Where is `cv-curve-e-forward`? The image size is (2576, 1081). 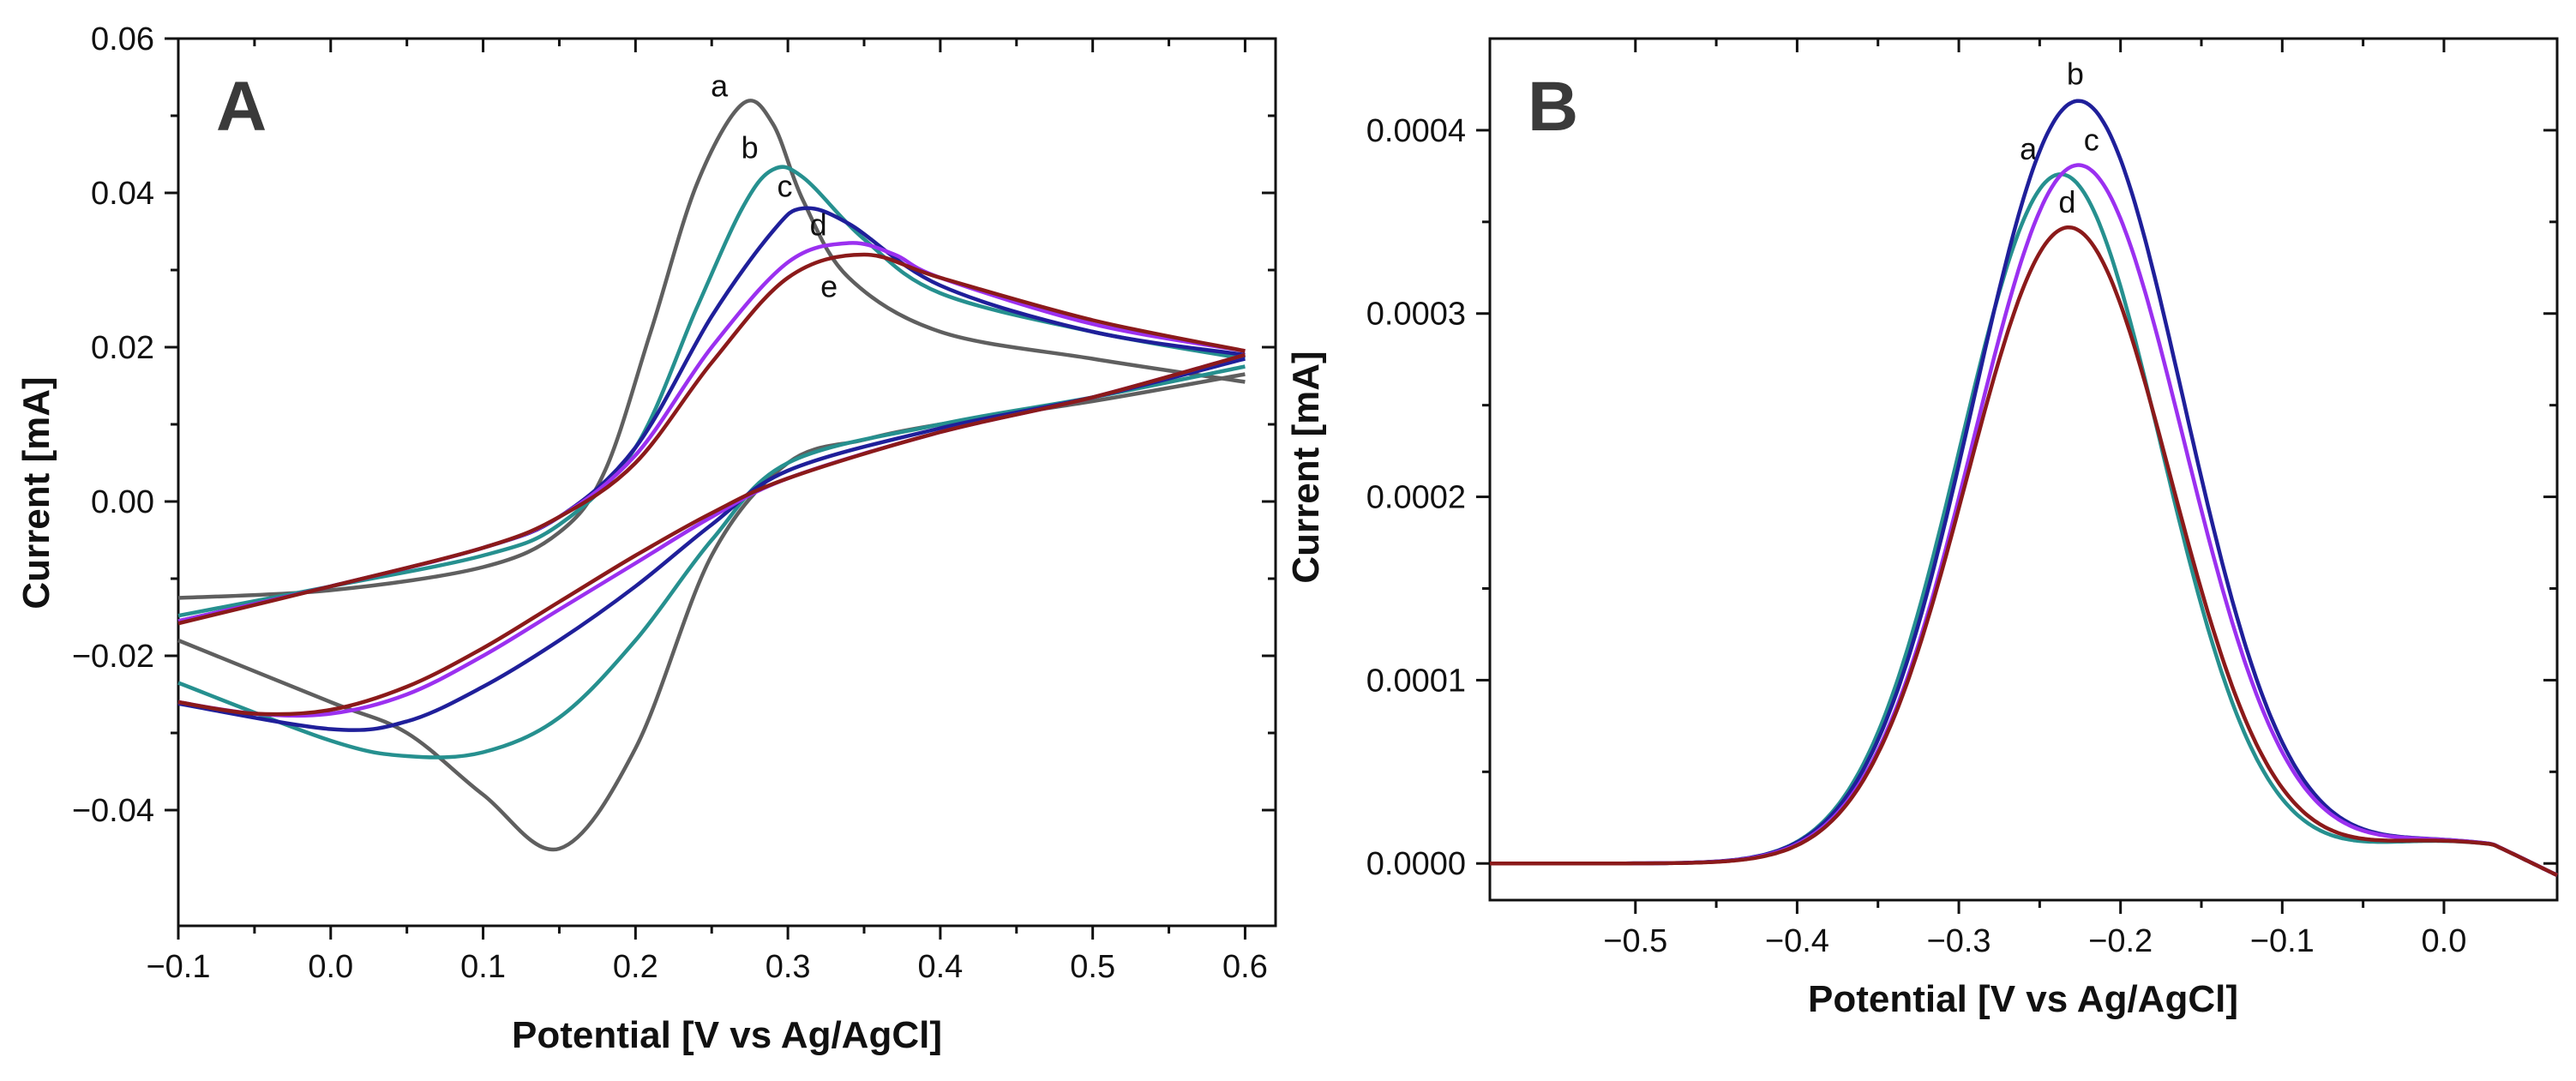
cv-curve-e-forward is located at coordinates (711, 439).